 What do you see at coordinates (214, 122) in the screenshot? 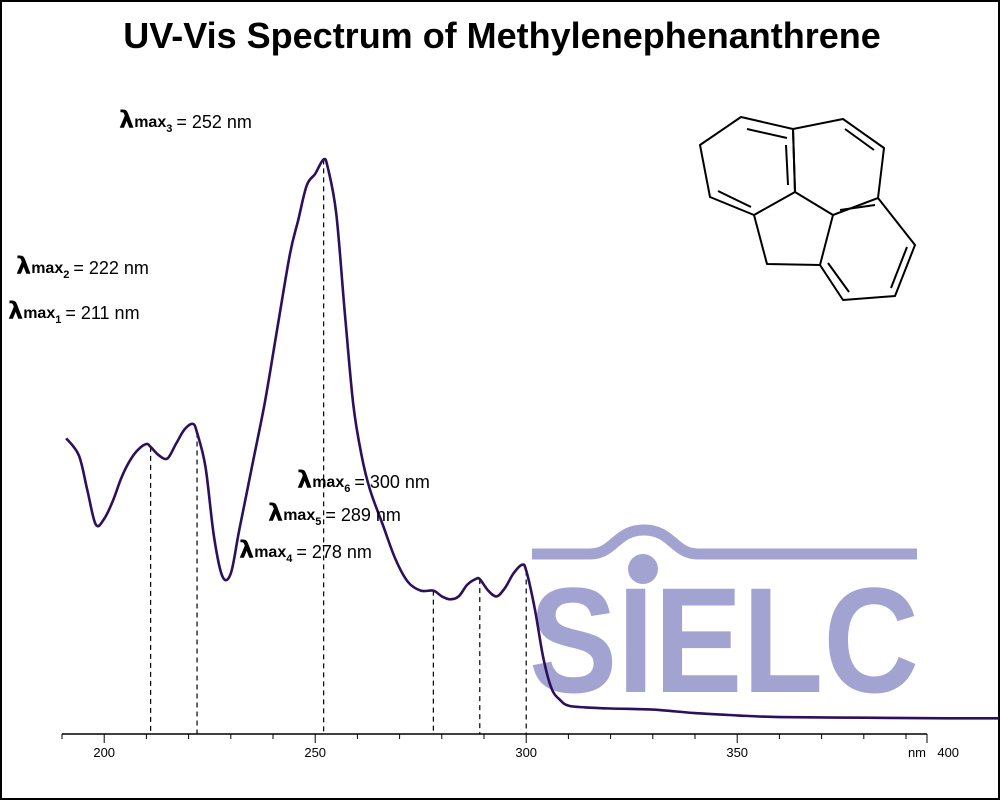
I see `peak-label-value: = 252 nm` at bounding box center [214, 122].